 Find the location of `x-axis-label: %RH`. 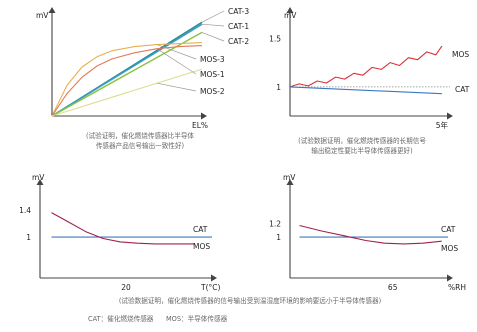

x-axis-label: %RH is located at coordinates (457, 287).